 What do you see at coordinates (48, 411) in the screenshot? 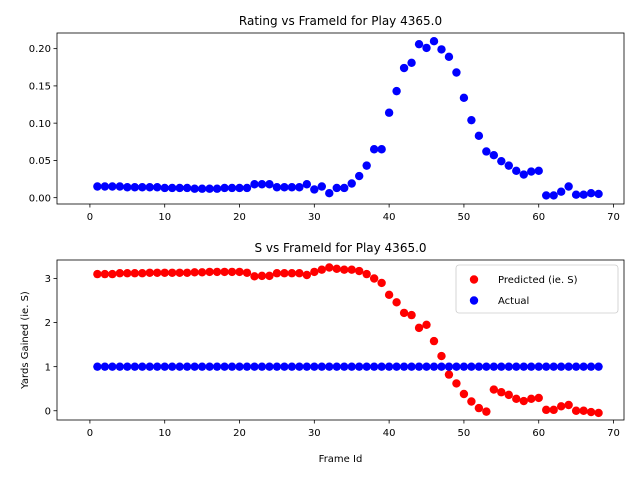
I see `y-tick-label: 0` at bounding box center [48, 411].